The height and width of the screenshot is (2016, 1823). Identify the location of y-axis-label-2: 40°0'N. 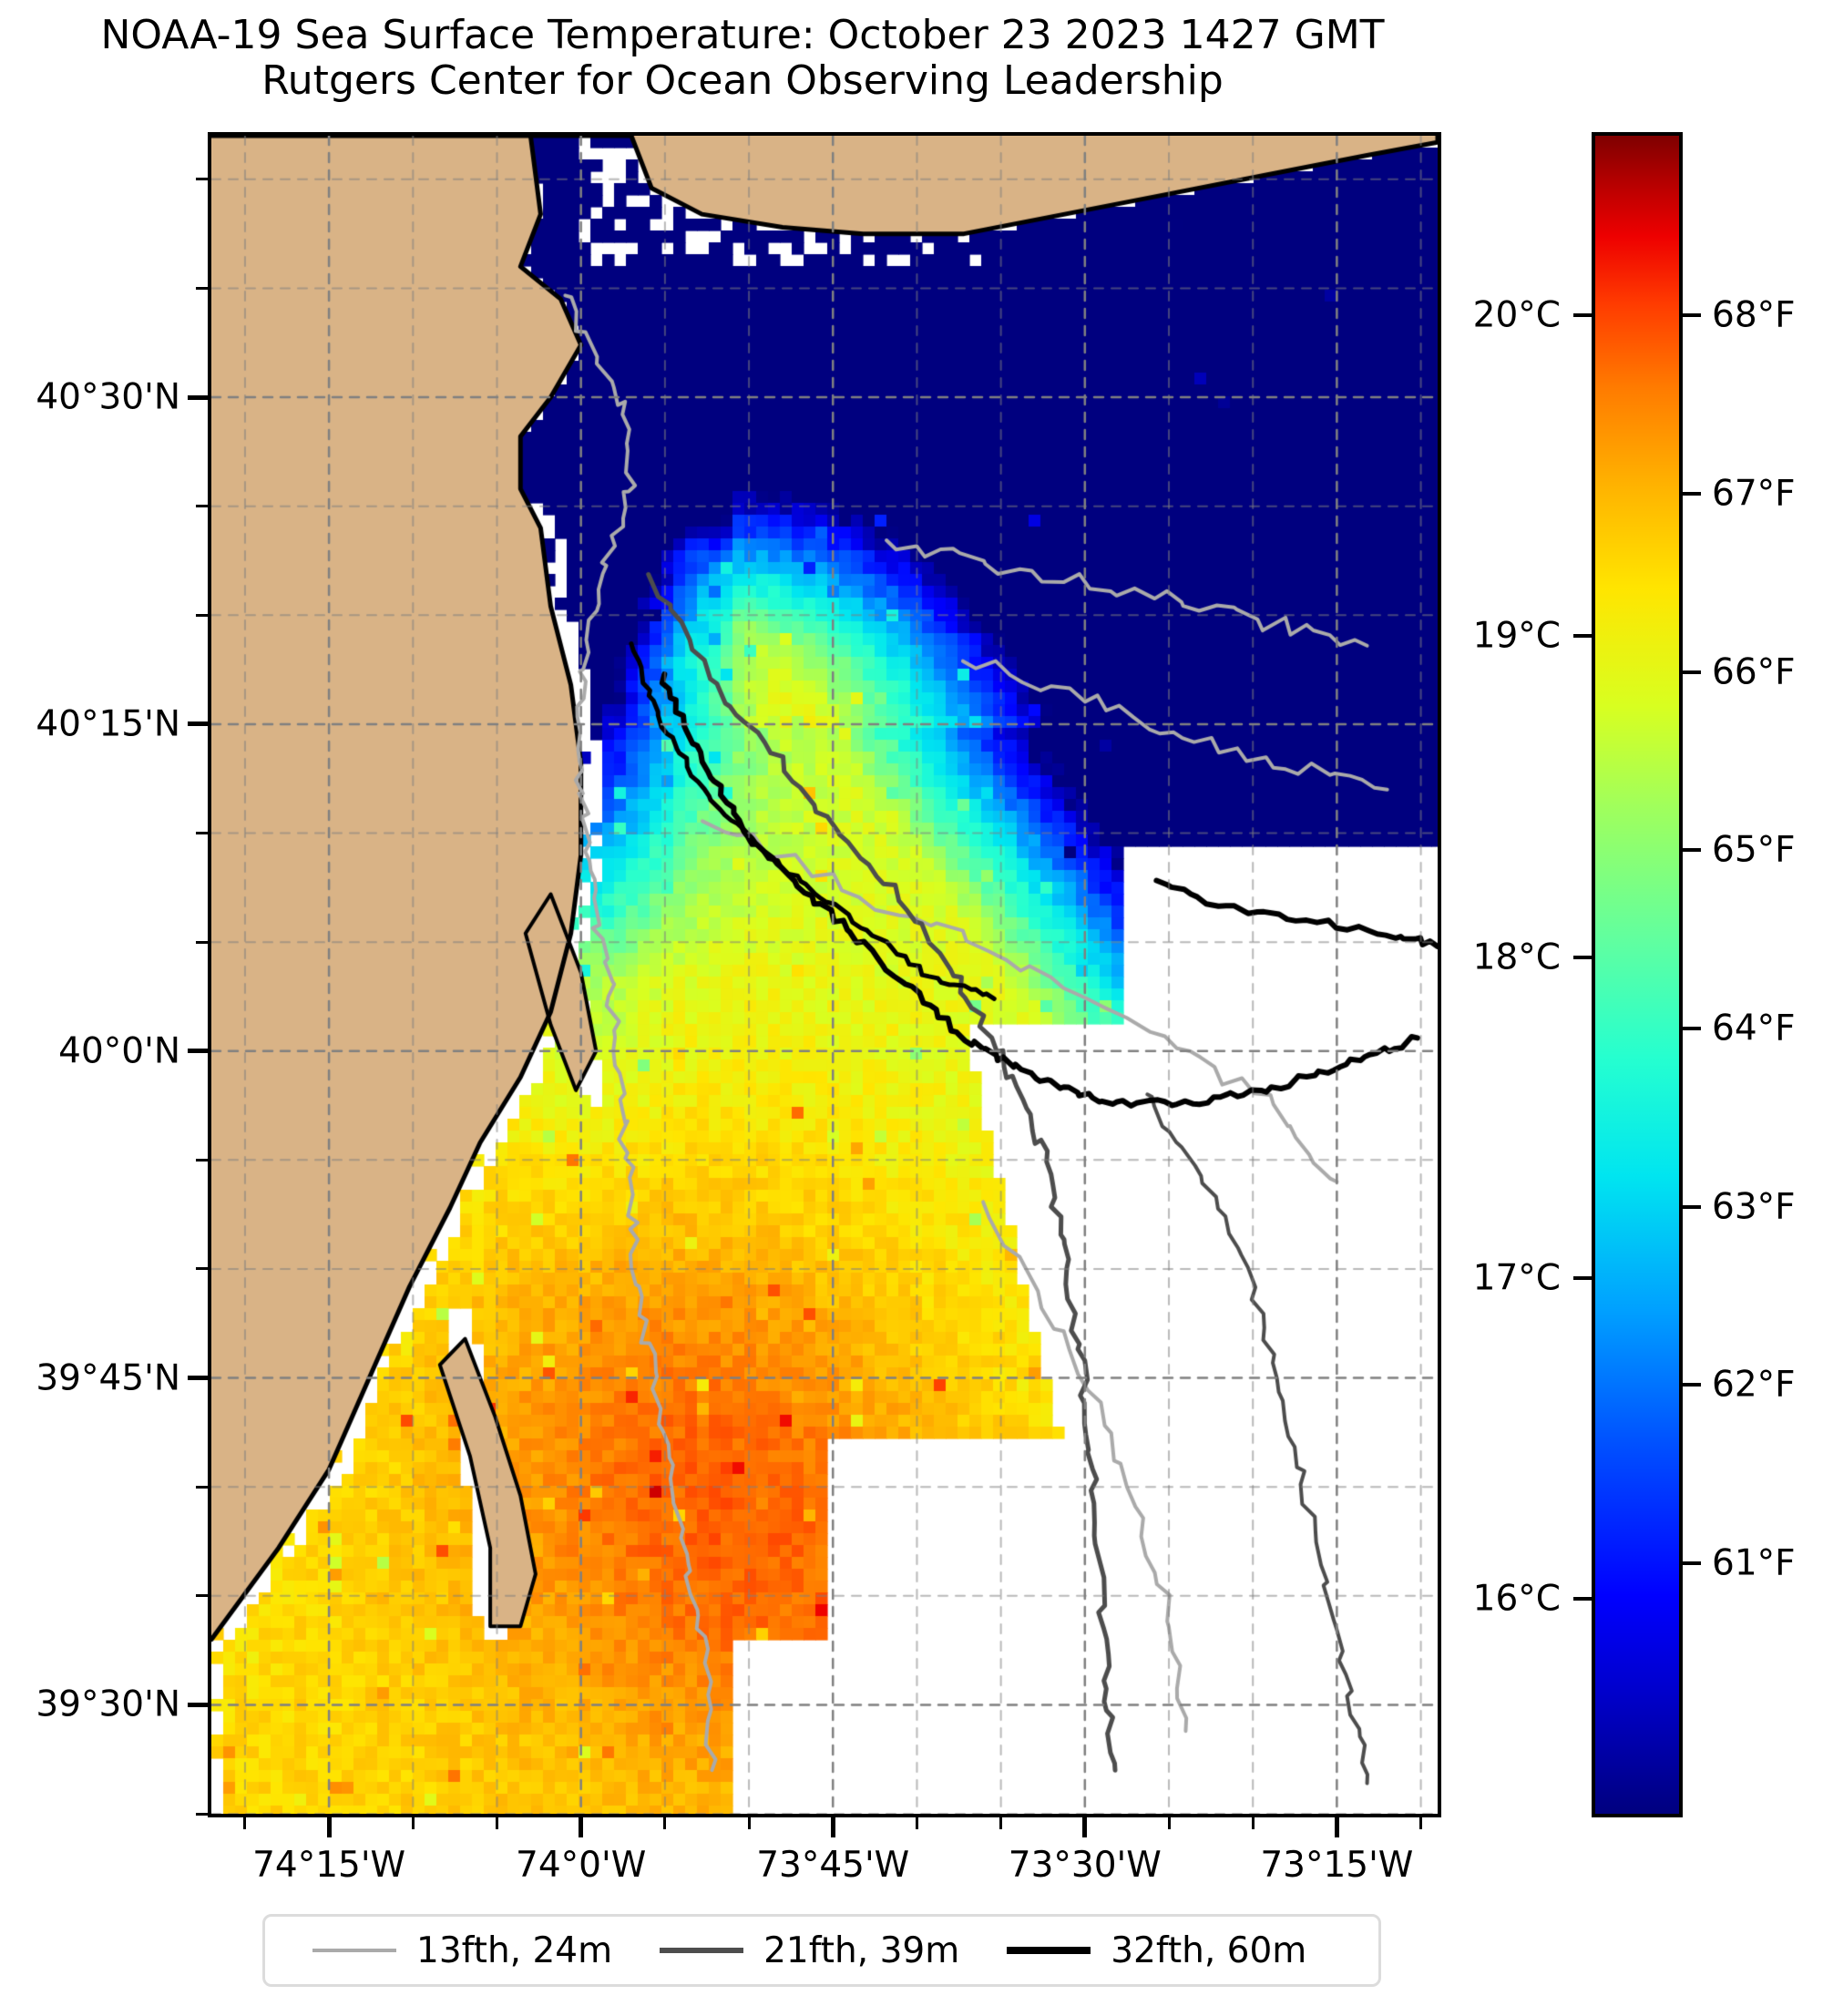
(119, 1051).